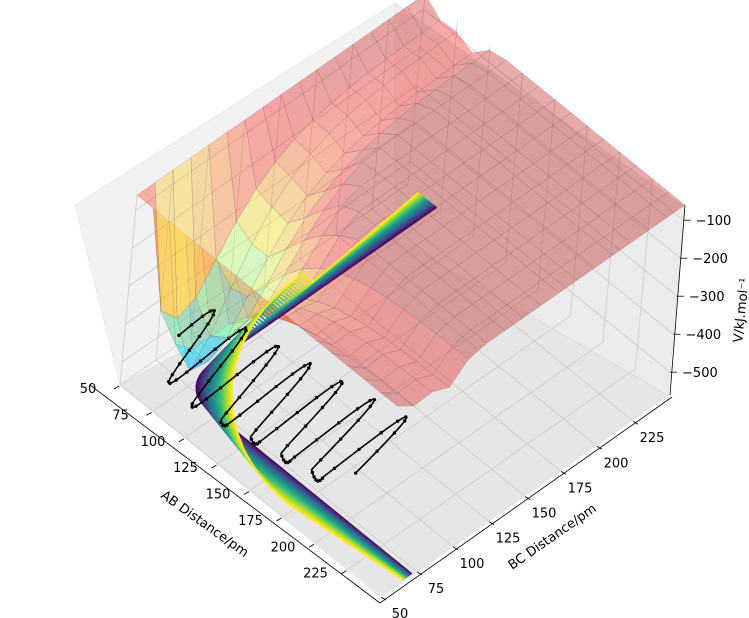  Describe the element at coordinates (544, 514) in the screenshot. I see `y-tick-label: 150` at that location.